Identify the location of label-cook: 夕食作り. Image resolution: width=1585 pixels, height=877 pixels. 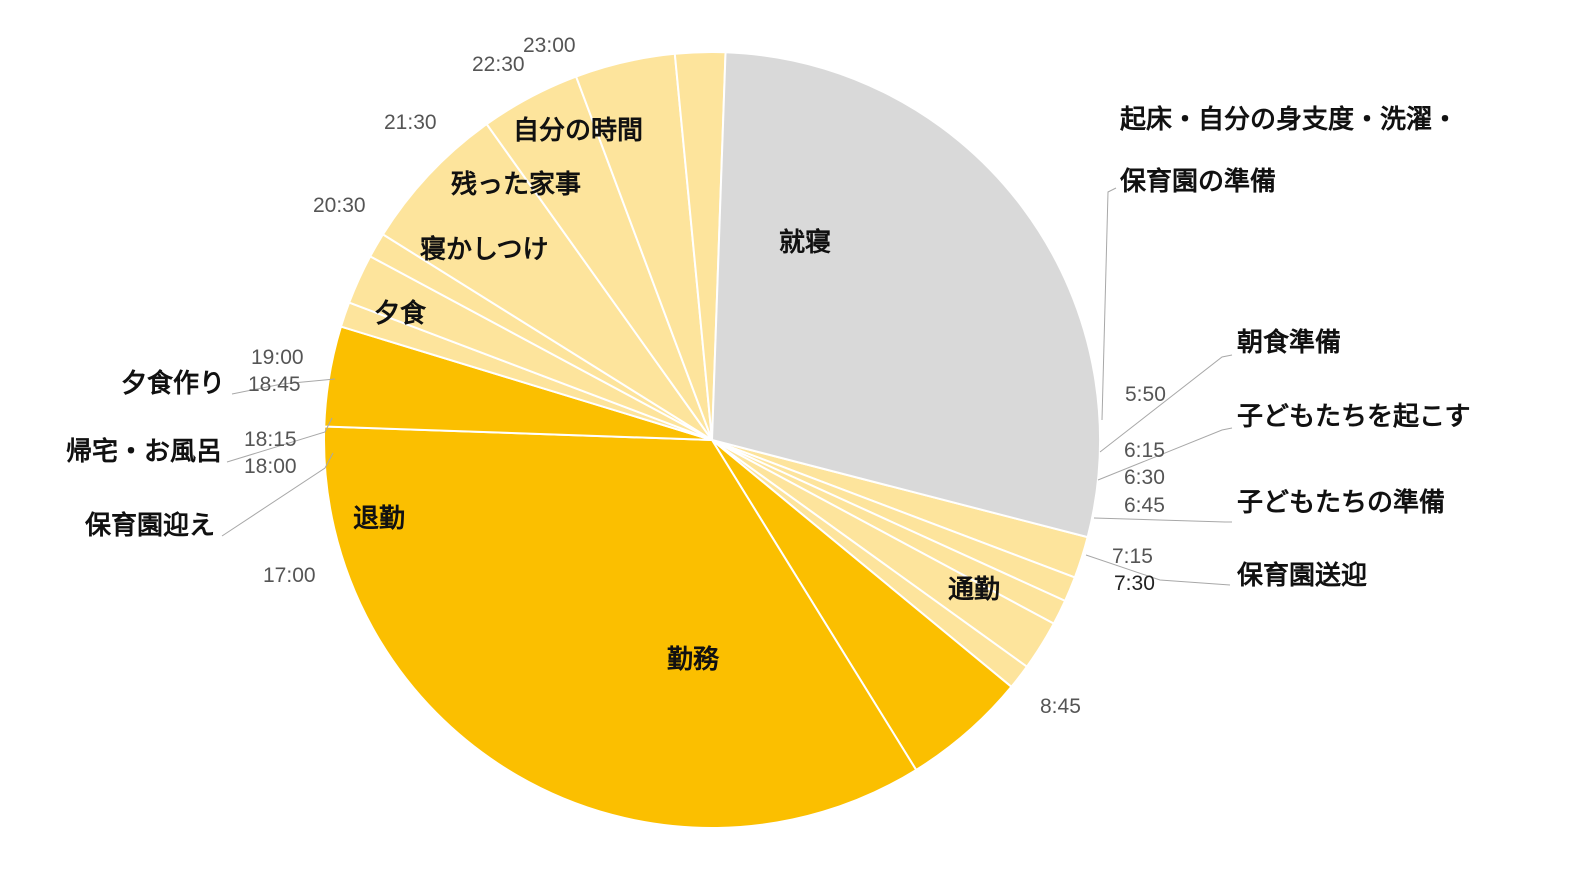
(173, 383).